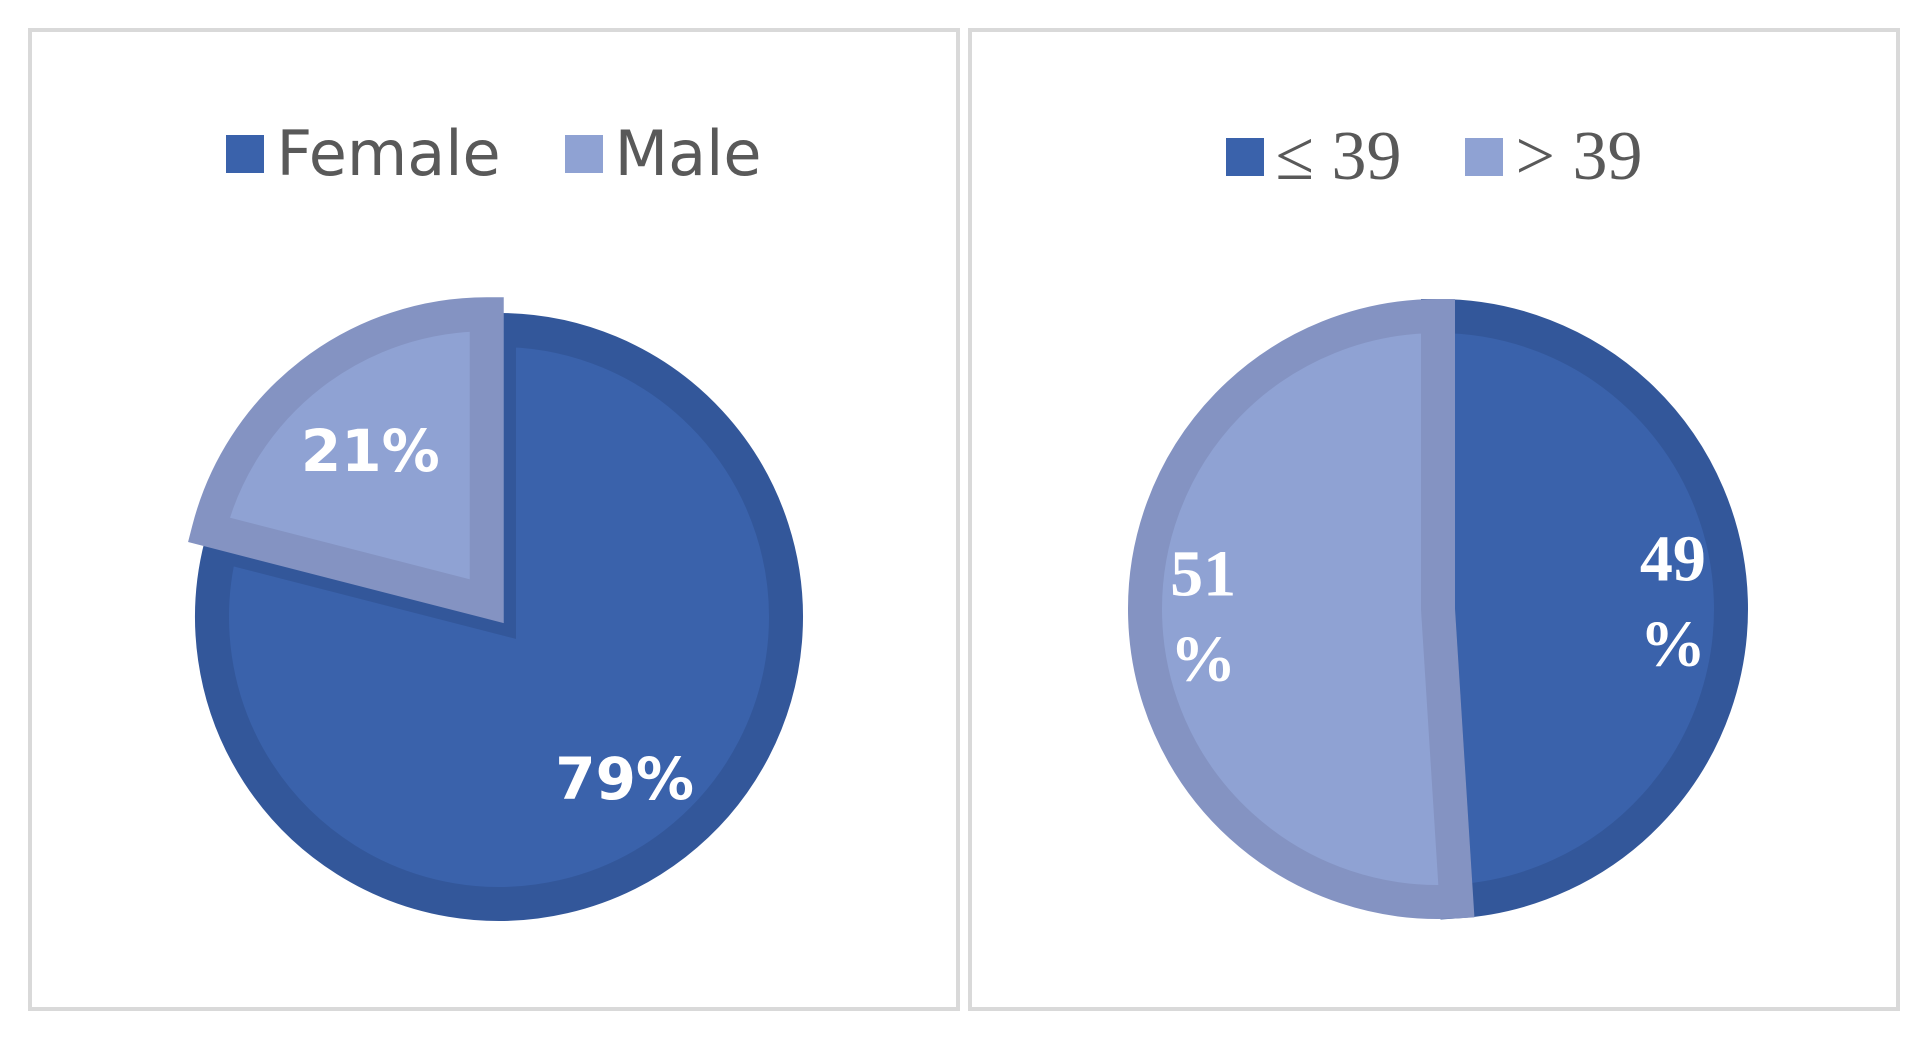 The image size is (1920, 1040). I want to click on legend-item-age-gt-39: > 39, so click(1553, 157).